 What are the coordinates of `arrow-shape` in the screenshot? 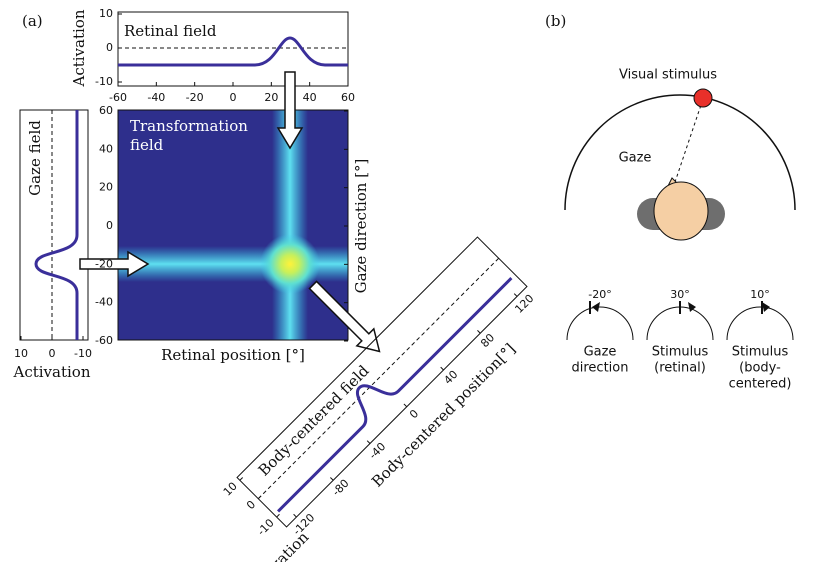 It's located at (344, 316).